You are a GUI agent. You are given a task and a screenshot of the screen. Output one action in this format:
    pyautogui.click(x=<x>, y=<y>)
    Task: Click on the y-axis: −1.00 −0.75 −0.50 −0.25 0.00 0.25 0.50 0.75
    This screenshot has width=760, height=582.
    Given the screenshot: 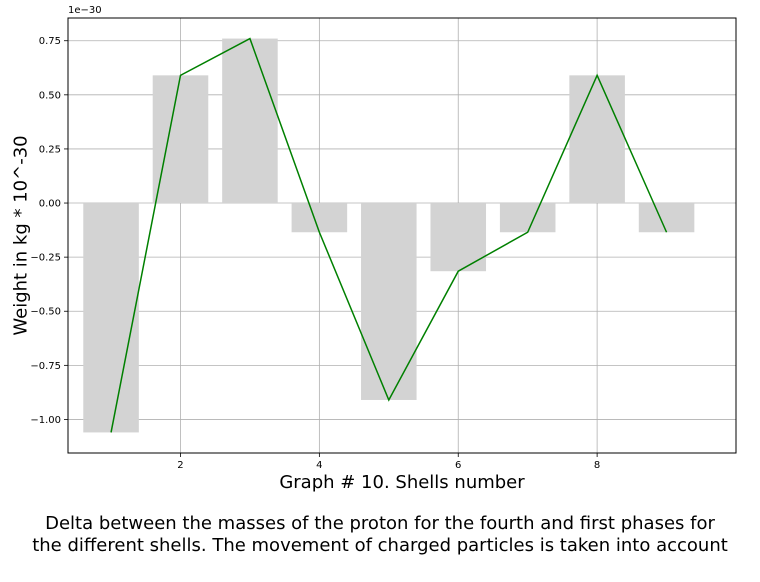 What is the action you would take?
    pyautogui.click(x=49, y=231)
    